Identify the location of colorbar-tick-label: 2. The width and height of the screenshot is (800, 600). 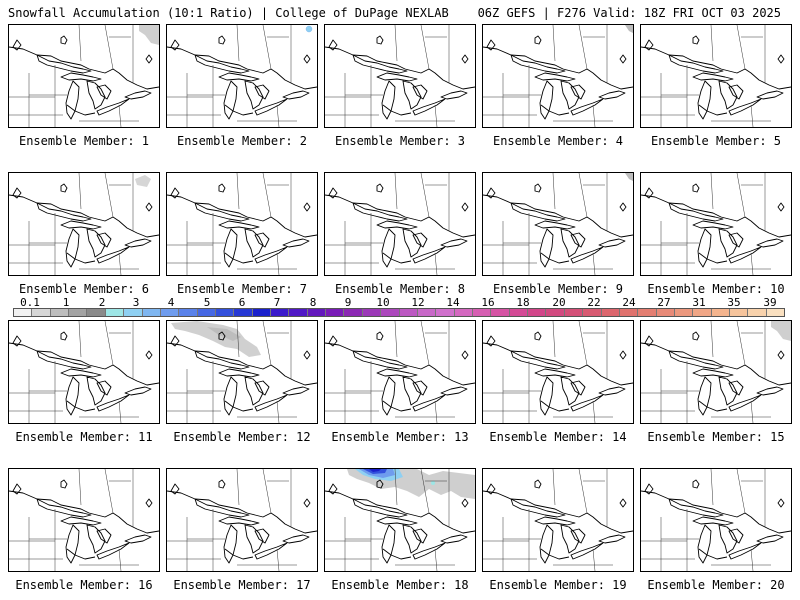
(102, 302).